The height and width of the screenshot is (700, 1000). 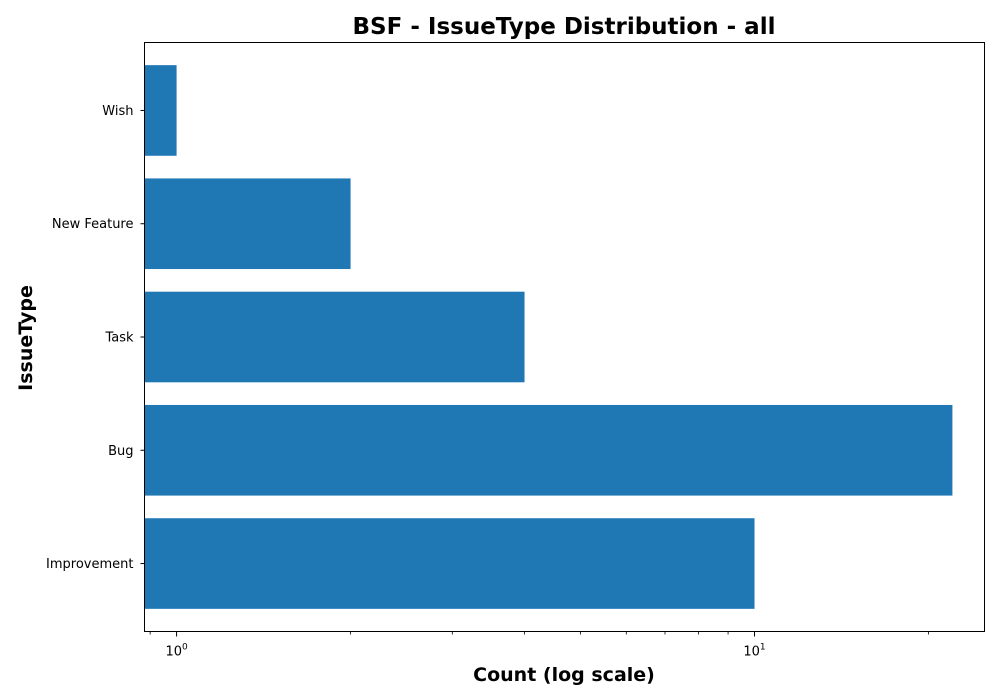 I want to click on x-axis-label: Count (log scale), so click(x=564, y=675).